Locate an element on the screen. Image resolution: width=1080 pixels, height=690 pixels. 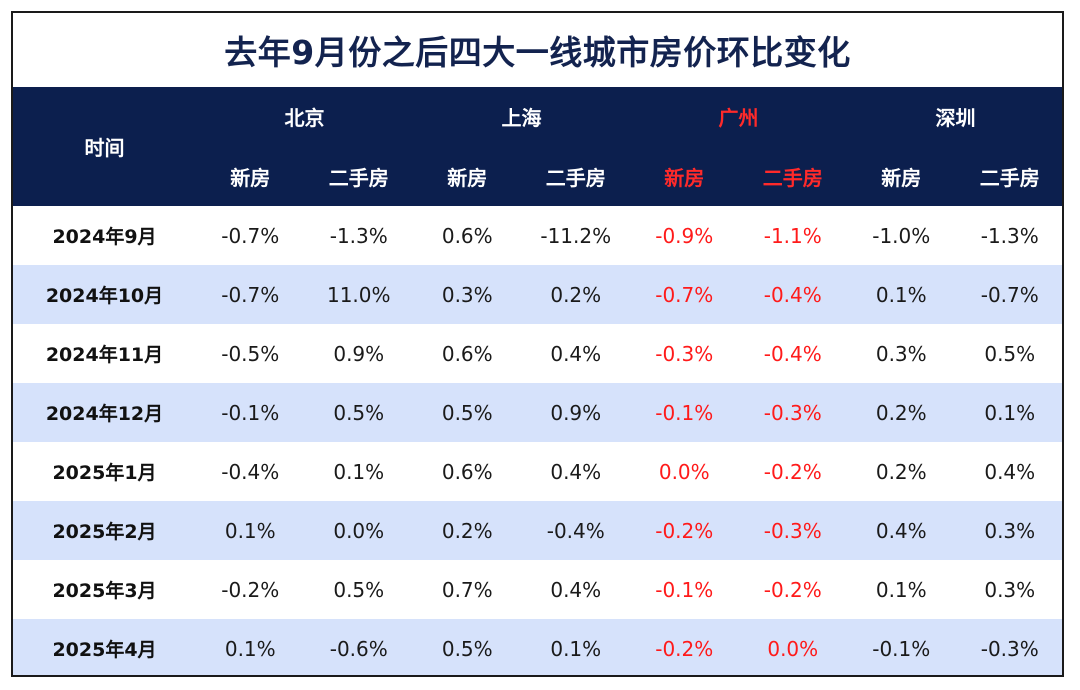
table-cell: -0.6% is located at coordinates (358, 647).